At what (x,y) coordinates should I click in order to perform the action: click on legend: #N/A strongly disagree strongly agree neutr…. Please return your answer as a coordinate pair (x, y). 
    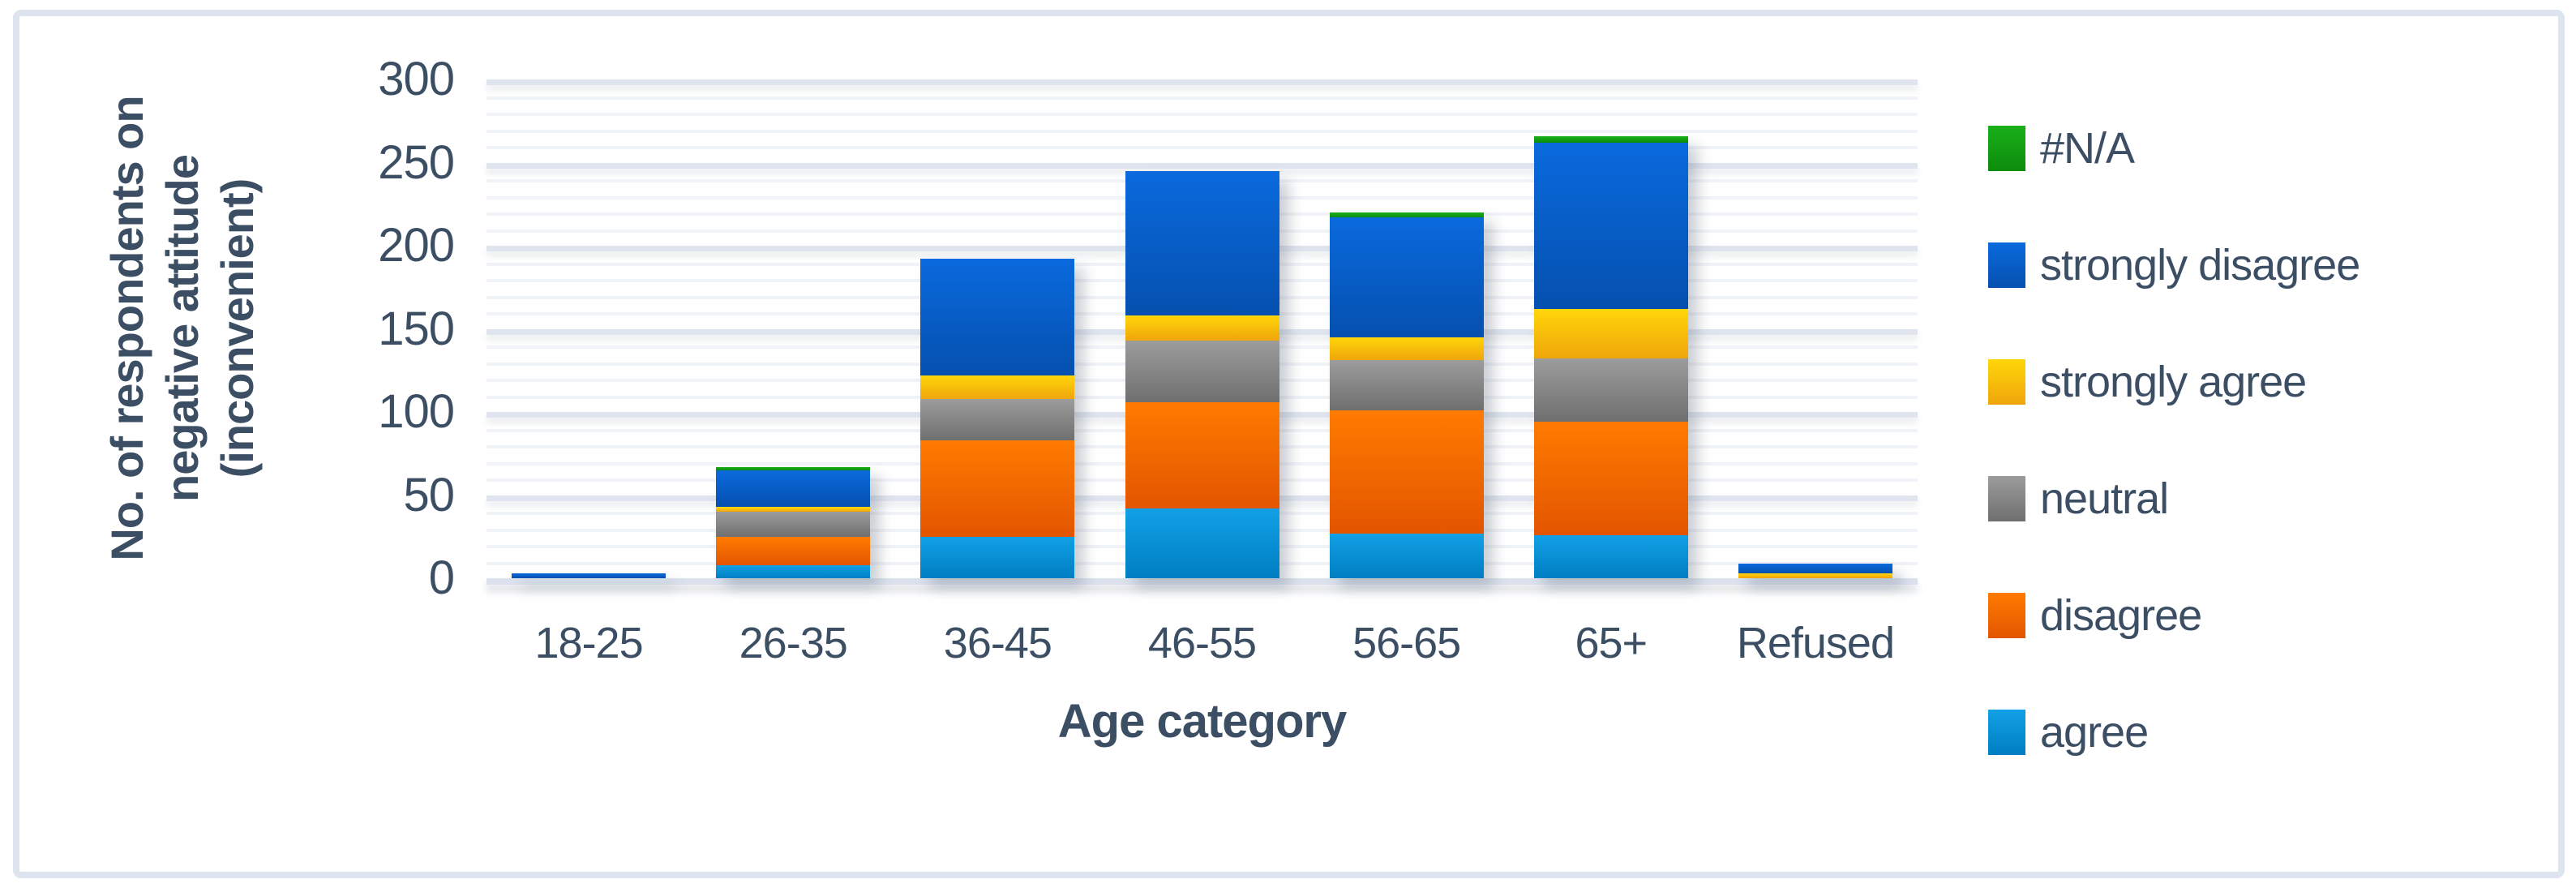
    Looking at the image, I should click on (2174, 473).